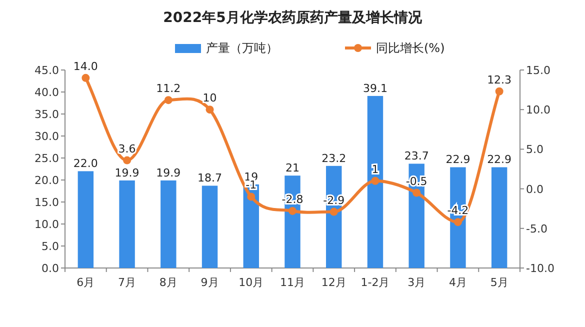 The image size is (585, 327). Describe the element at coordinates (127, 282) in the screenshot. I see `x-tick-label: 7月` at that location.